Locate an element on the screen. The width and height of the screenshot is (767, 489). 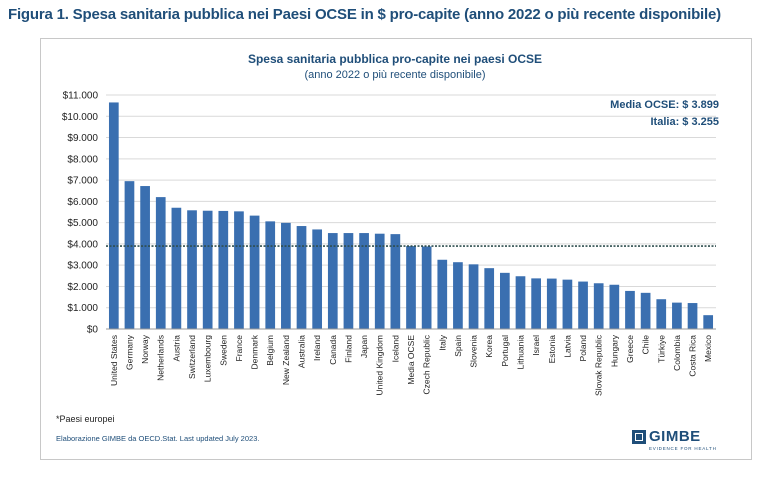
y-tick-label: $8.000 is located at coordinates (82, 159).